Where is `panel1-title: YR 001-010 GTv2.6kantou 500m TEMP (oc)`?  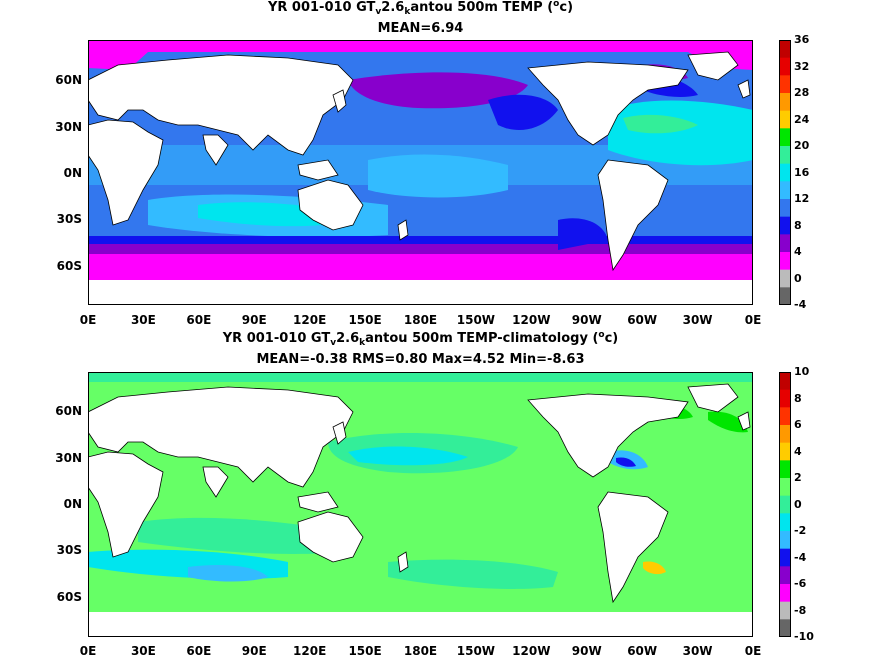
panel1-title: YR 001-010 GTv2.6kantou 500m TEMP (oc) is located at coordinates (420, 8).